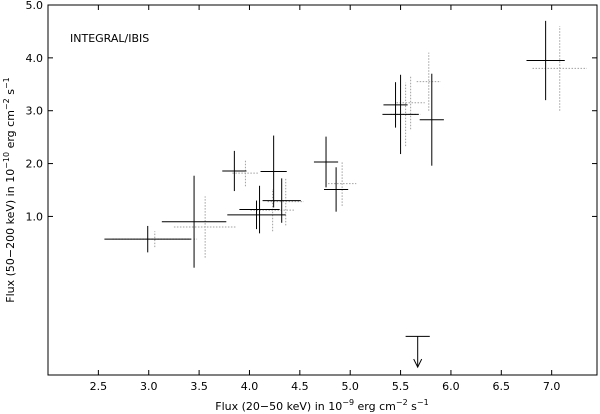 The image size is (600, 414). What do you see at coordinates (451, 386) in the screenshot?
I see `x-tick-label: 6.0` at bounding box center [451, 386].